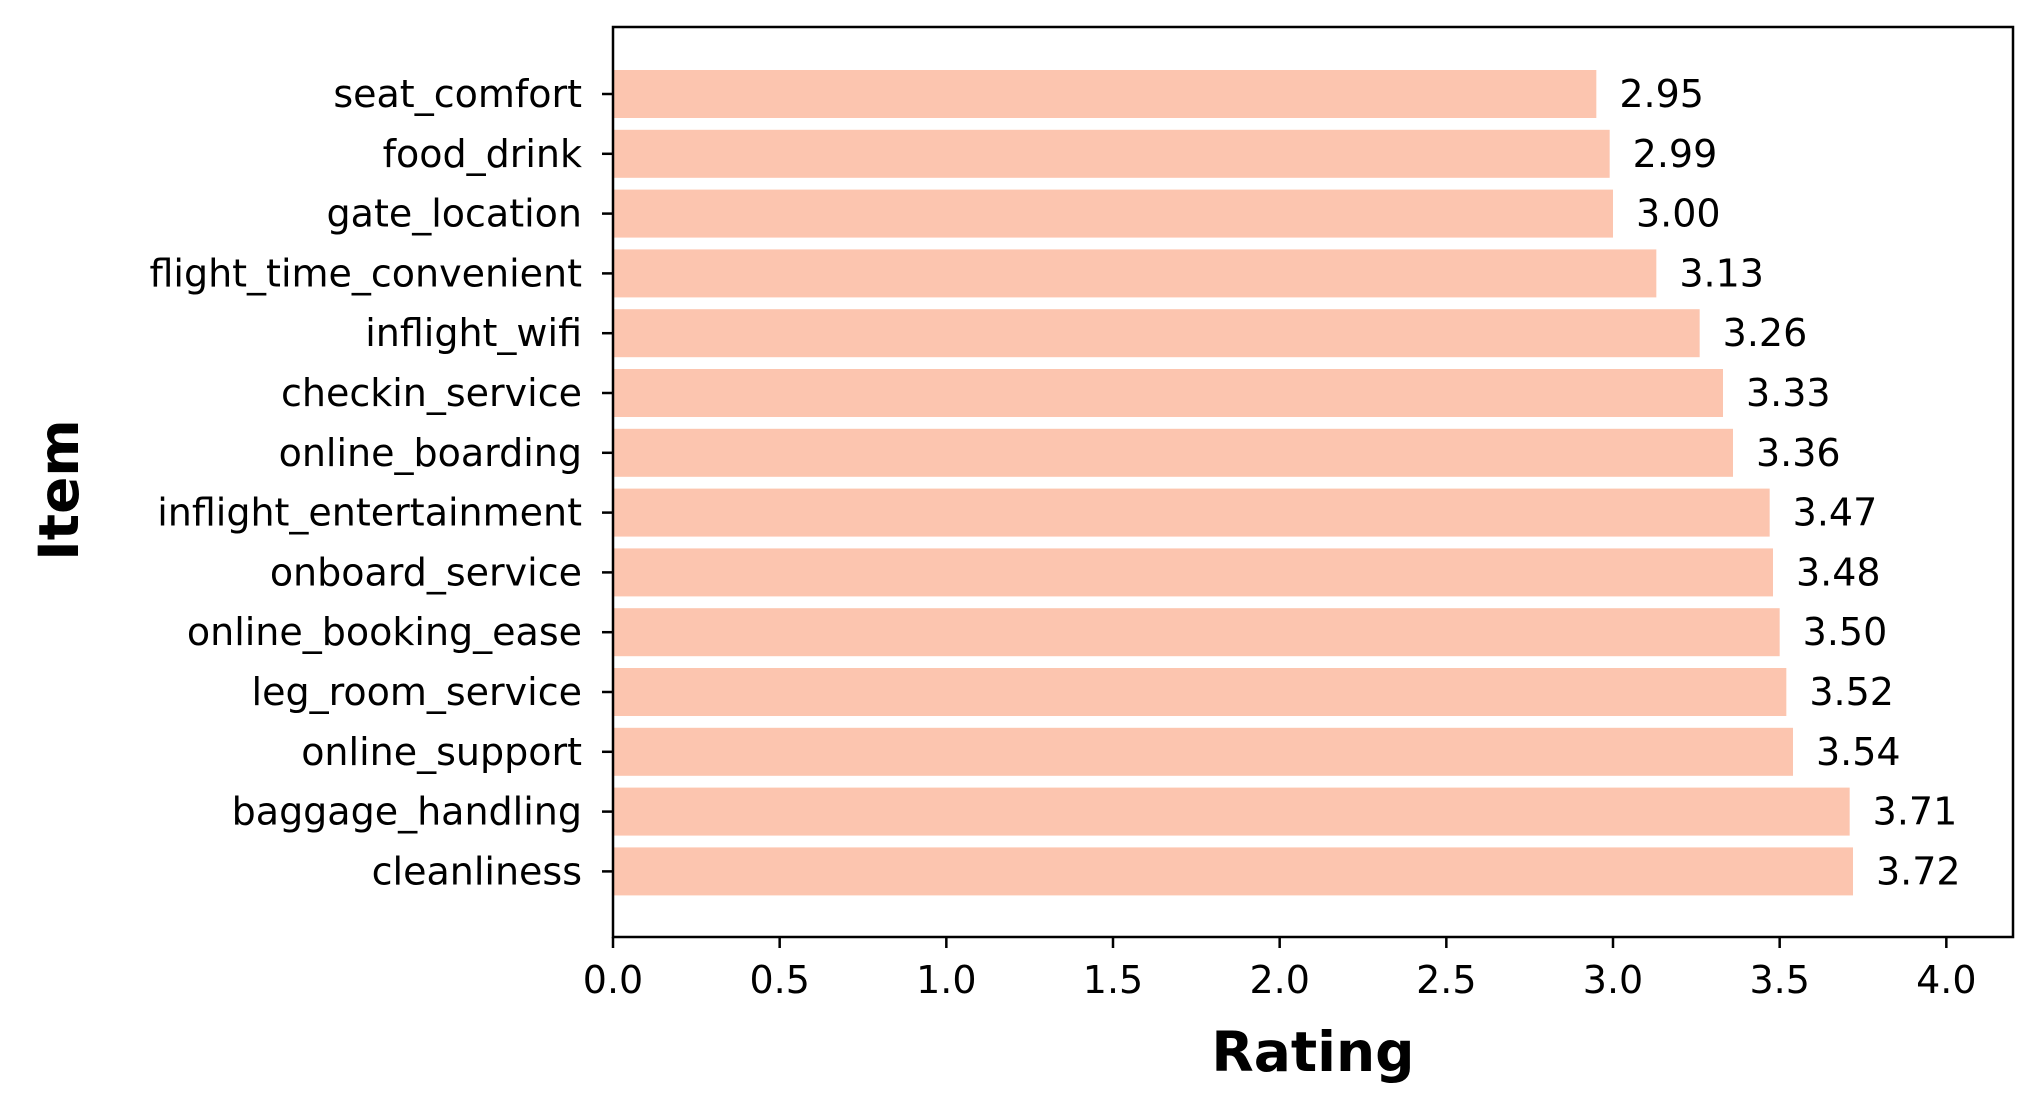 The height and width of the screenshot is (1115, 2034). Describe the element at coordinates (384, 632) in the screenshot. I see `y-tick-label-online_booking_ease: online_booking_ease` at that location.